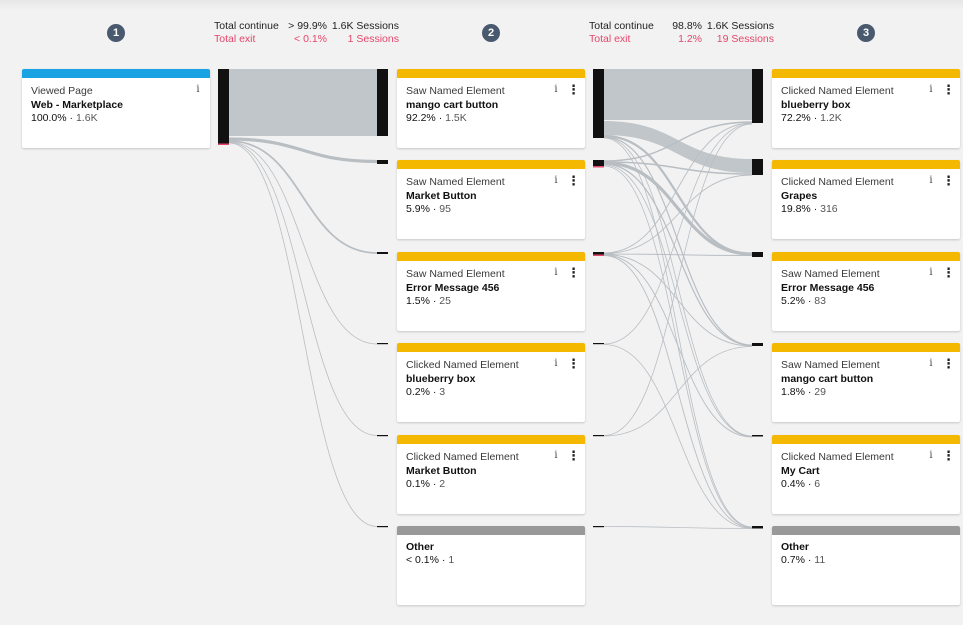 The image size is (963, 625). What do you see at coordinates (491, 565) in the screenshot?
I see `node-step2-other: Other < 0.1% · 1` at bounding box center [491, 565].